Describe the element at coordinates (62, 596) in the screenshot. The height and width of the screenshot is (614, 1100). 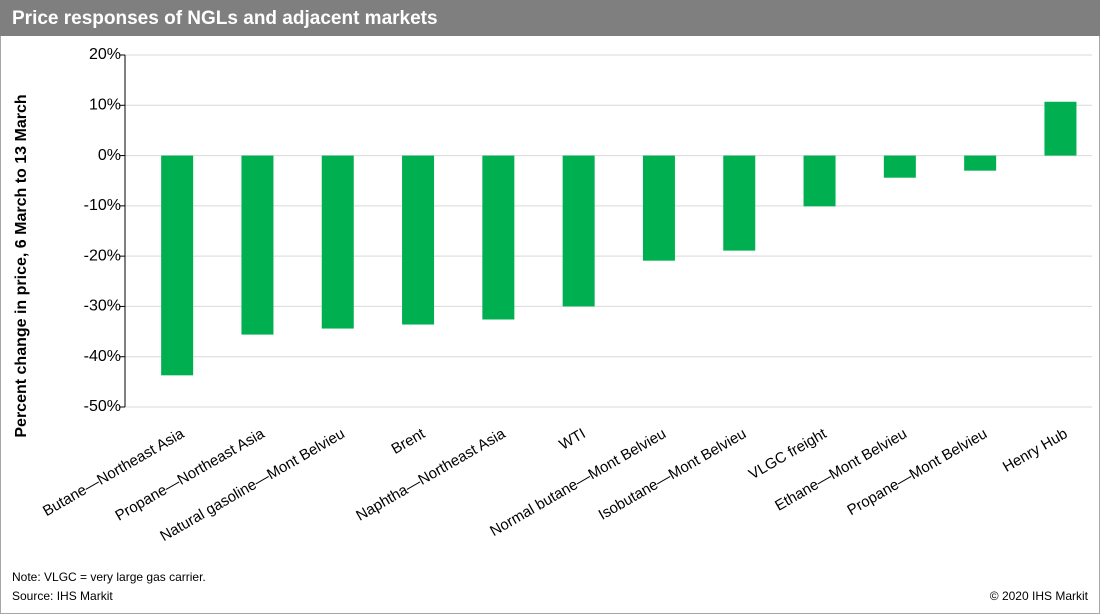
I see `source: Source: IHS Markit` at that location.